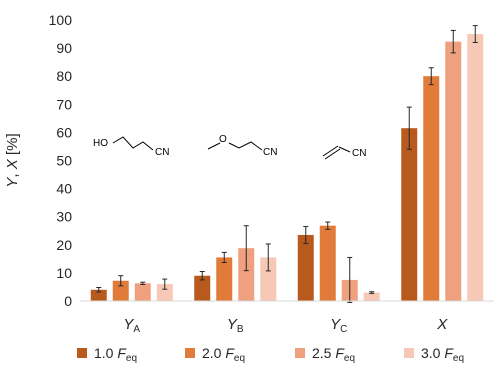 Image resolution: width=499 pixels, height=368 pixels. I want to click on x-category-label: X, so click(442, 324).